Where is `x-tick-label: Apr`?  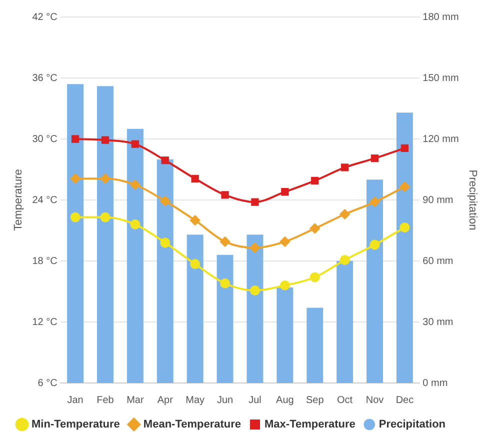
x-tick-label: Apr is located at coordinates (165, 400).